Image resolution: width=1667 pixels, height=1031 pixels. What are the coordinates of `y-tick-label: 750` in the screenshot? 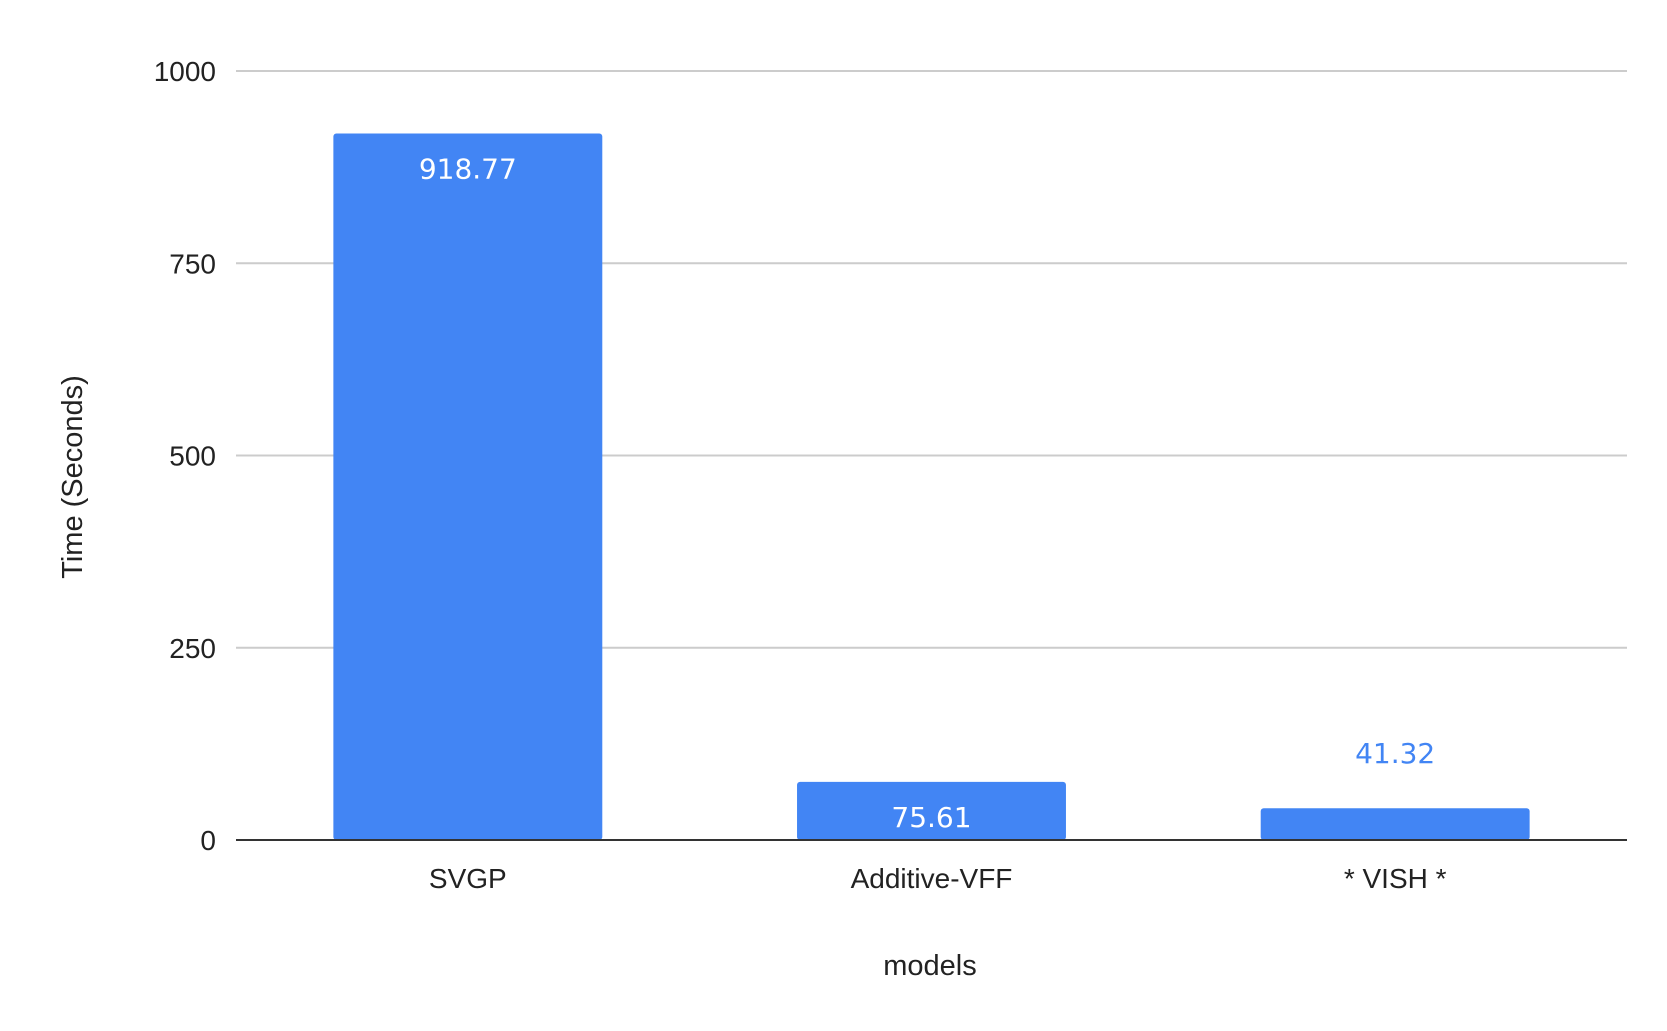 It's located at (192, 263).